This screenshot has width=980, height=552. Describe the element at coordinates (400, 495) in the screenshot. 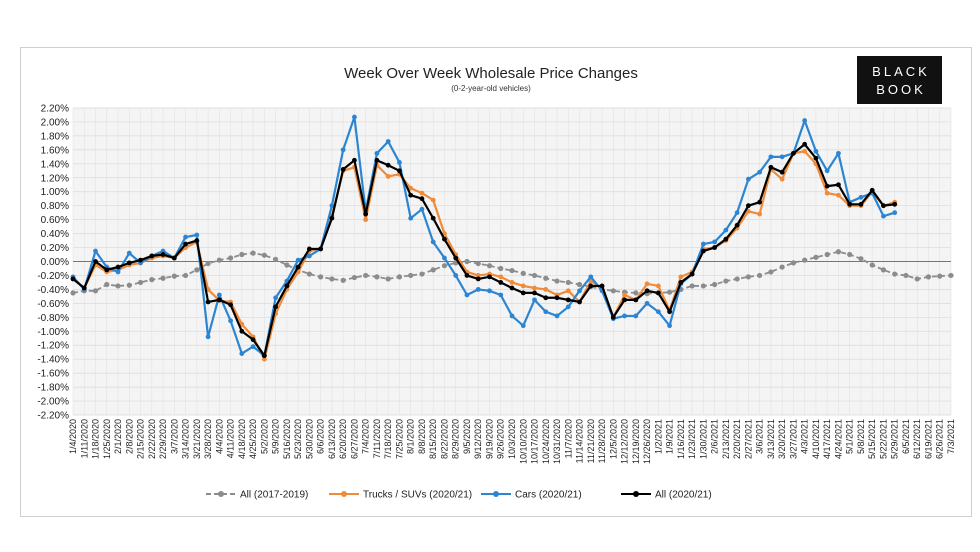

I see `legend-item-1: Trucks / SUVs (2020/21)` at that location.